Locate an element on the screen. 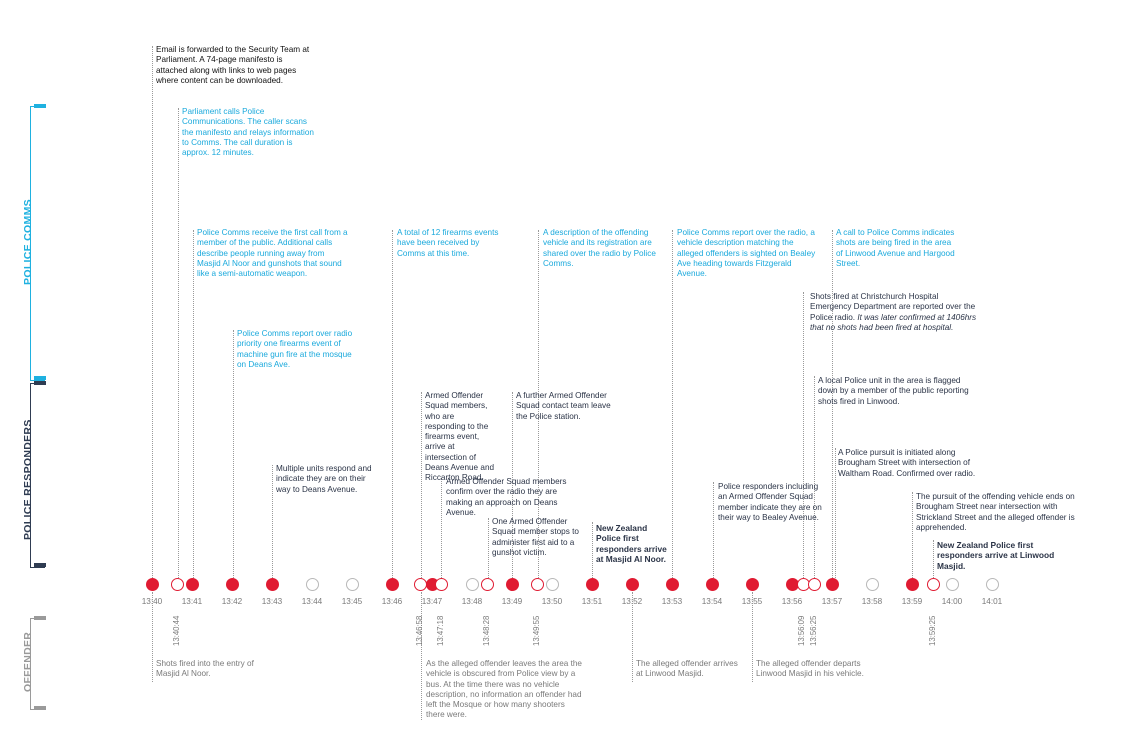  lane-label-offender: OFFENDER is located at coordinates (28, 661).